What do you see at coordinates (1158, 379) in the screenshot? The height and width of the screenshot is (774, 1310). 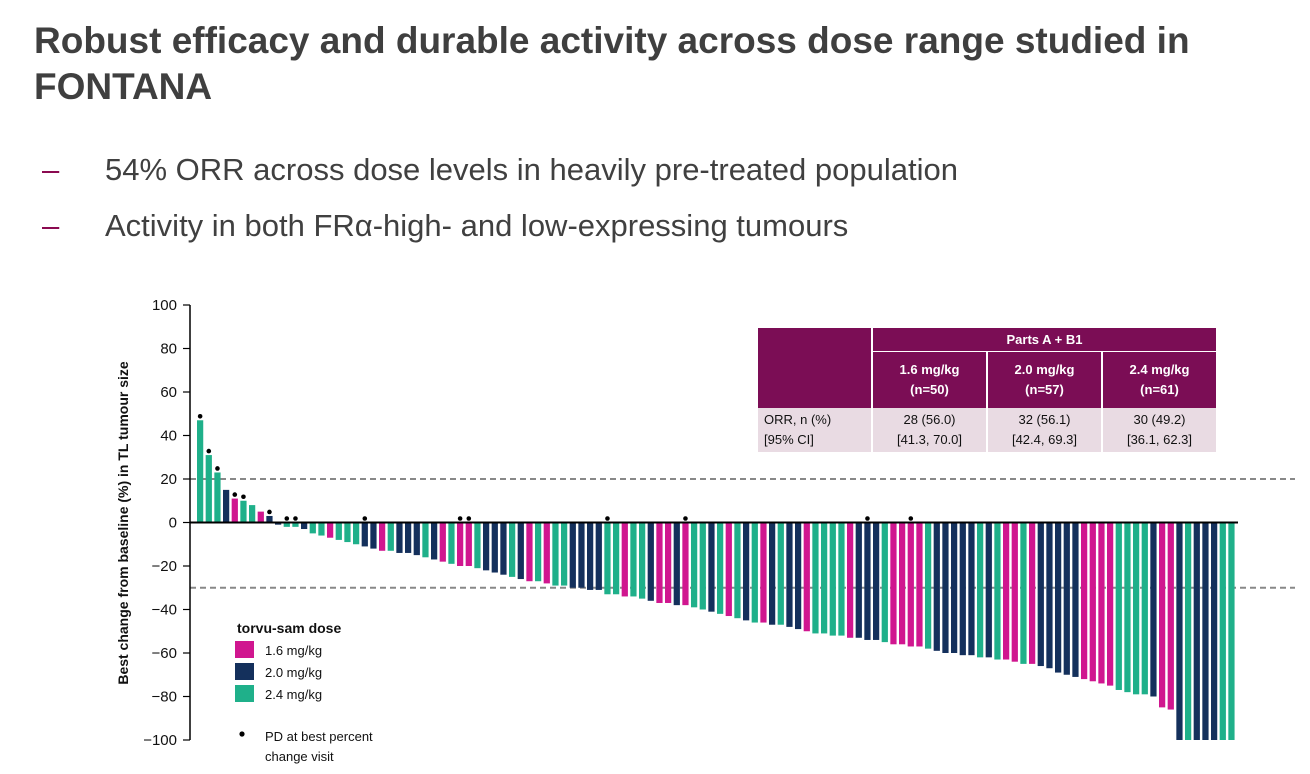 I see `table-dose-header: 2.4 mg/kg (n=61)` at bounding box center [1158, 379].